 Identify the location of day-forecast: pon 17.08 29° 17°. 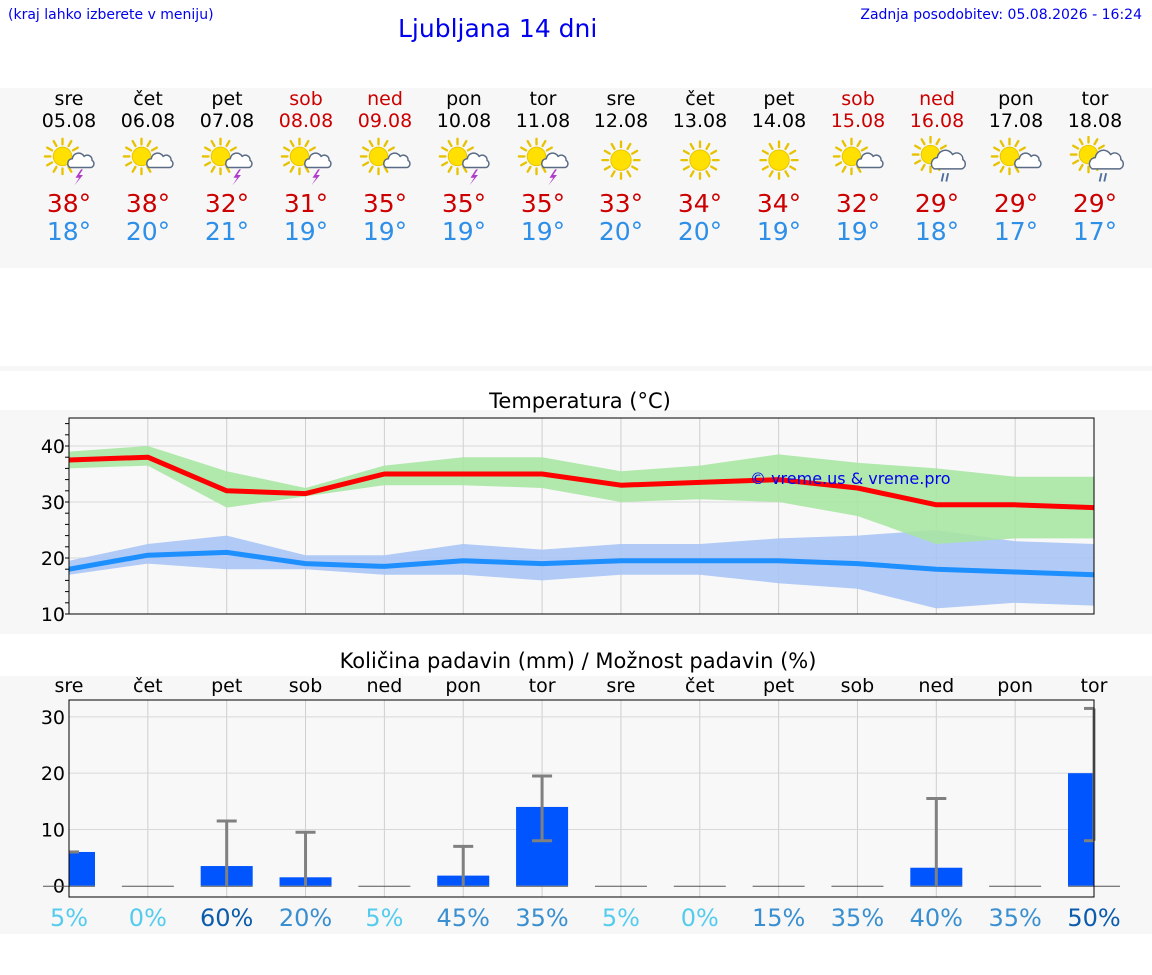
(1016, 167).